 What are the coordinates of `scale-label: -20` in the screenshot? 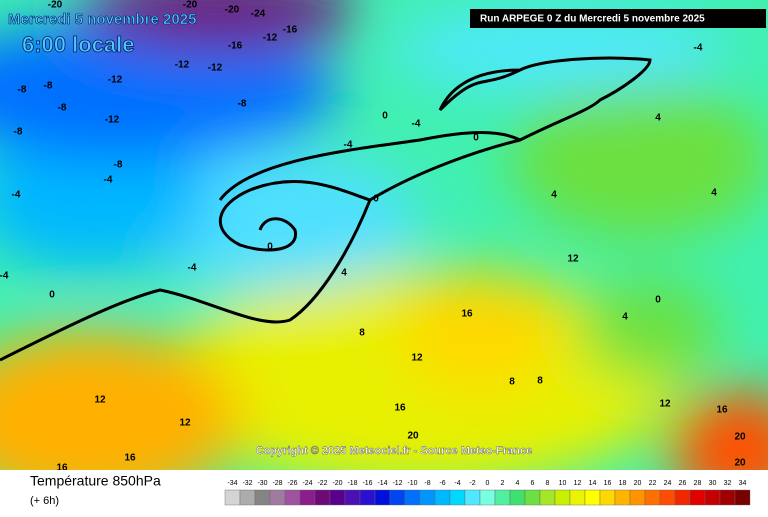 It's located at (337, 483).